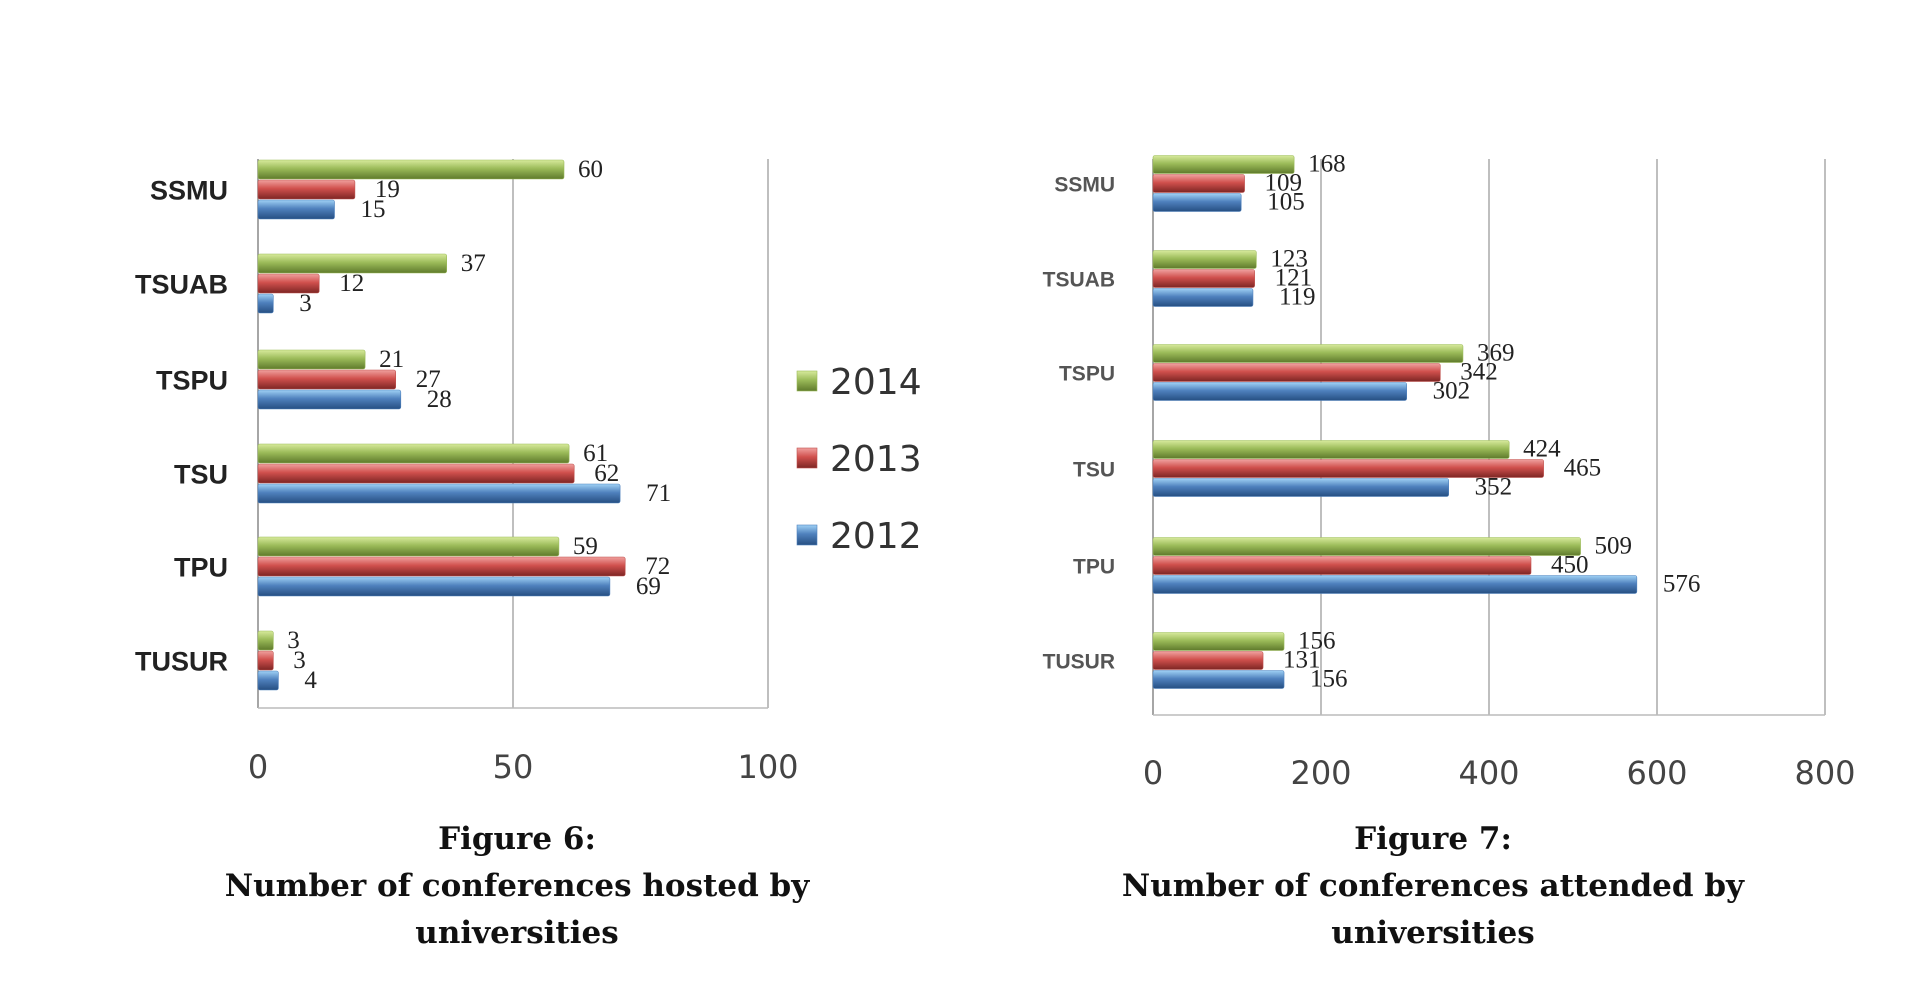 This screenshot has height=984, width=1920. Describe the element at coordinates (648, 586) in the screenshot. I see `data-label: 69` at that location.